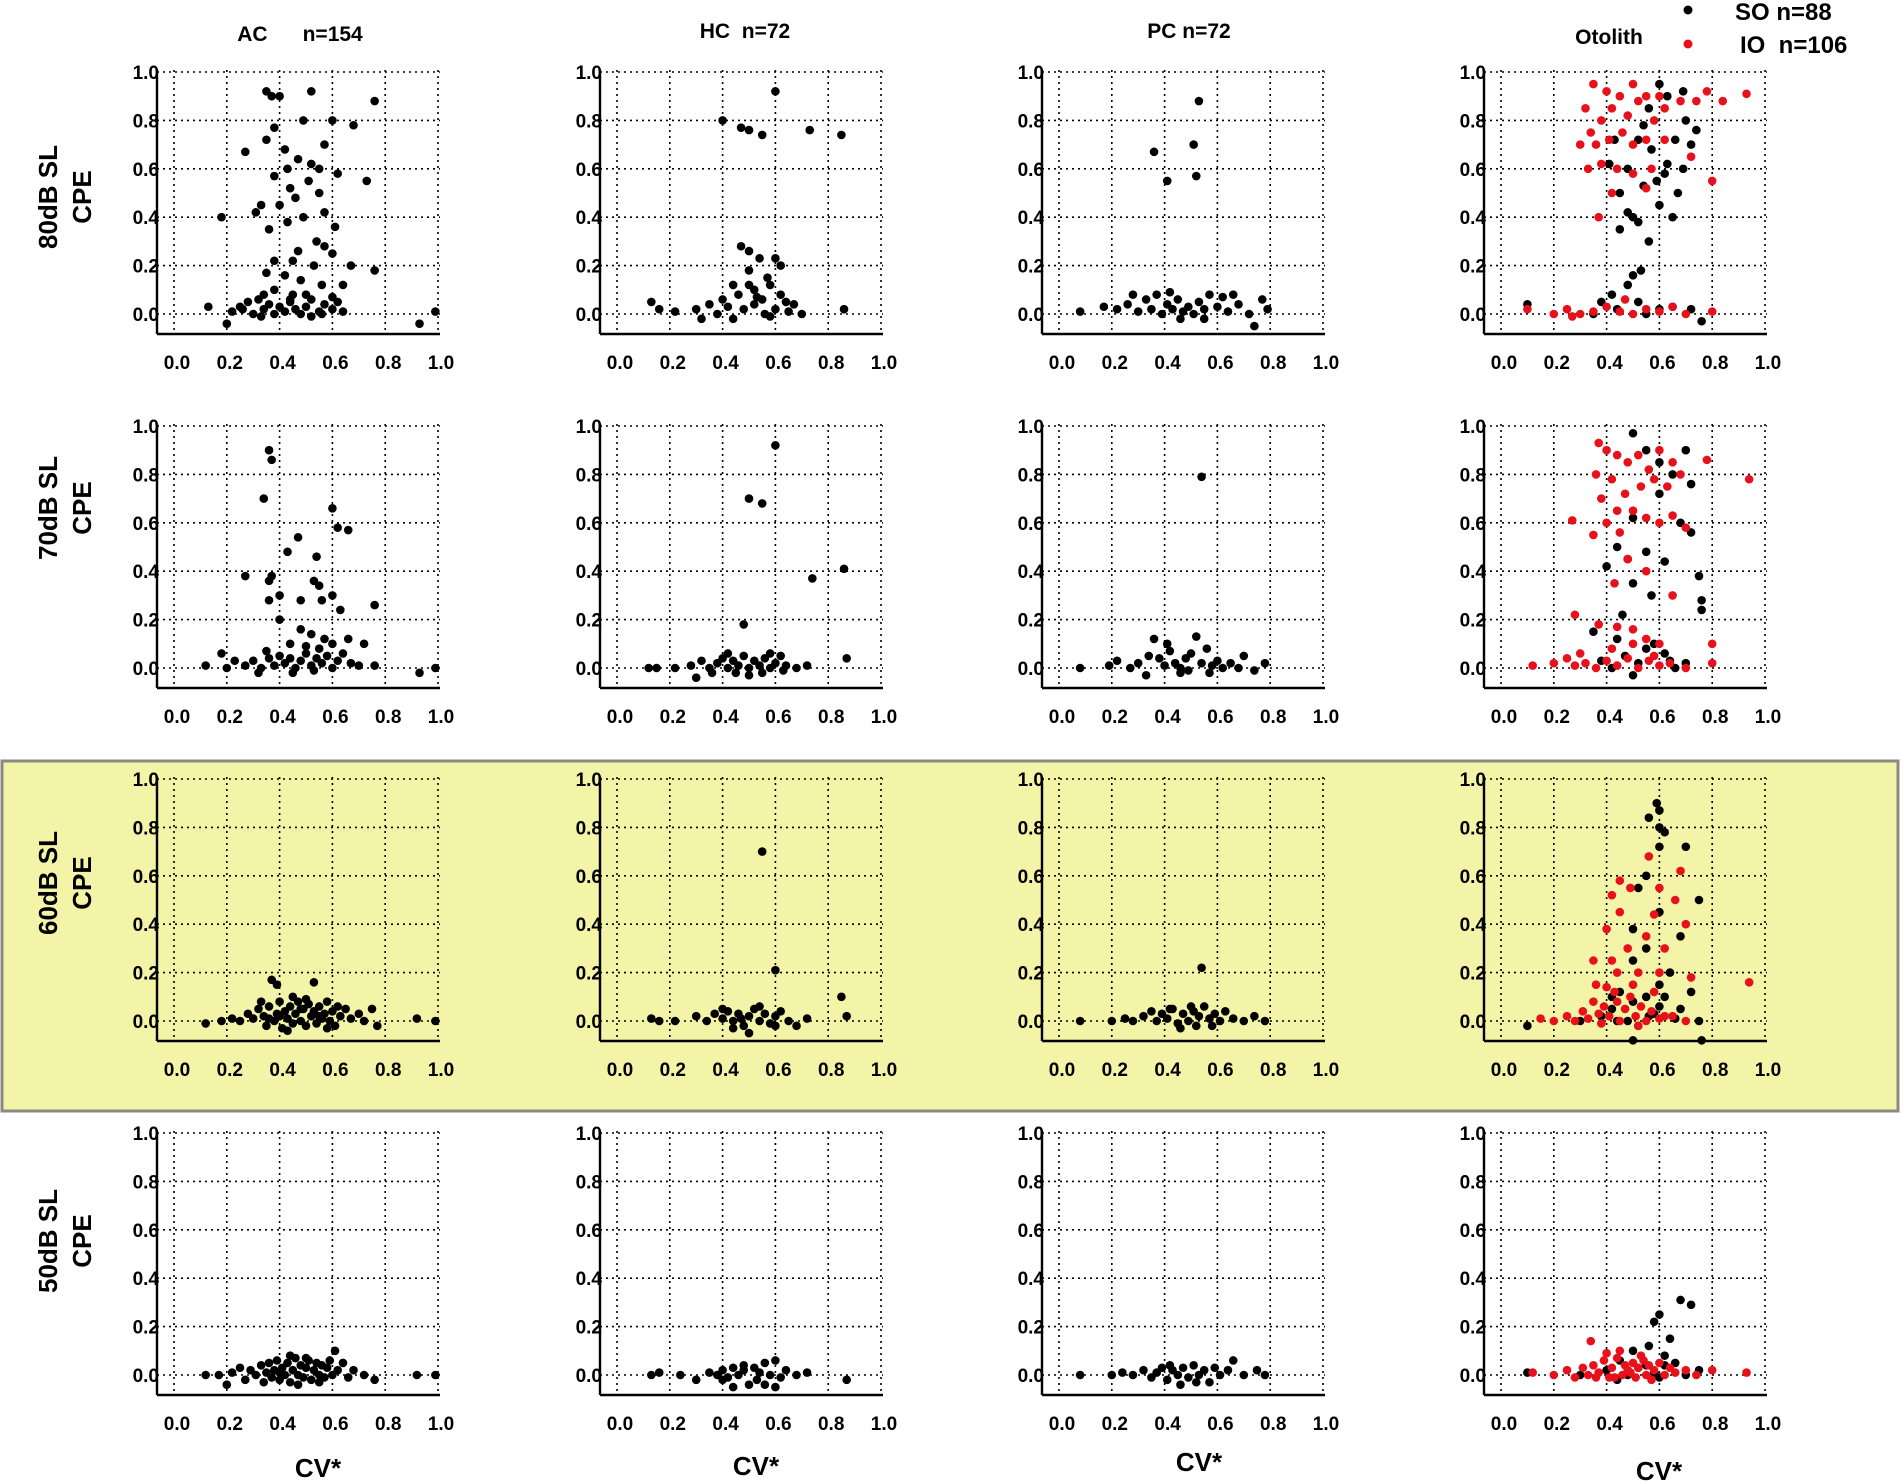 This screenshot has height=1482, width=1902. Describe the element at coordinates (294, 925) in the screenshot. I see `panel-r2-c0: 0.0 0.2 0.4 0.6 0.8 1.0 0.0 0.2 0.4 0.6 0.8 1.0` at that location.